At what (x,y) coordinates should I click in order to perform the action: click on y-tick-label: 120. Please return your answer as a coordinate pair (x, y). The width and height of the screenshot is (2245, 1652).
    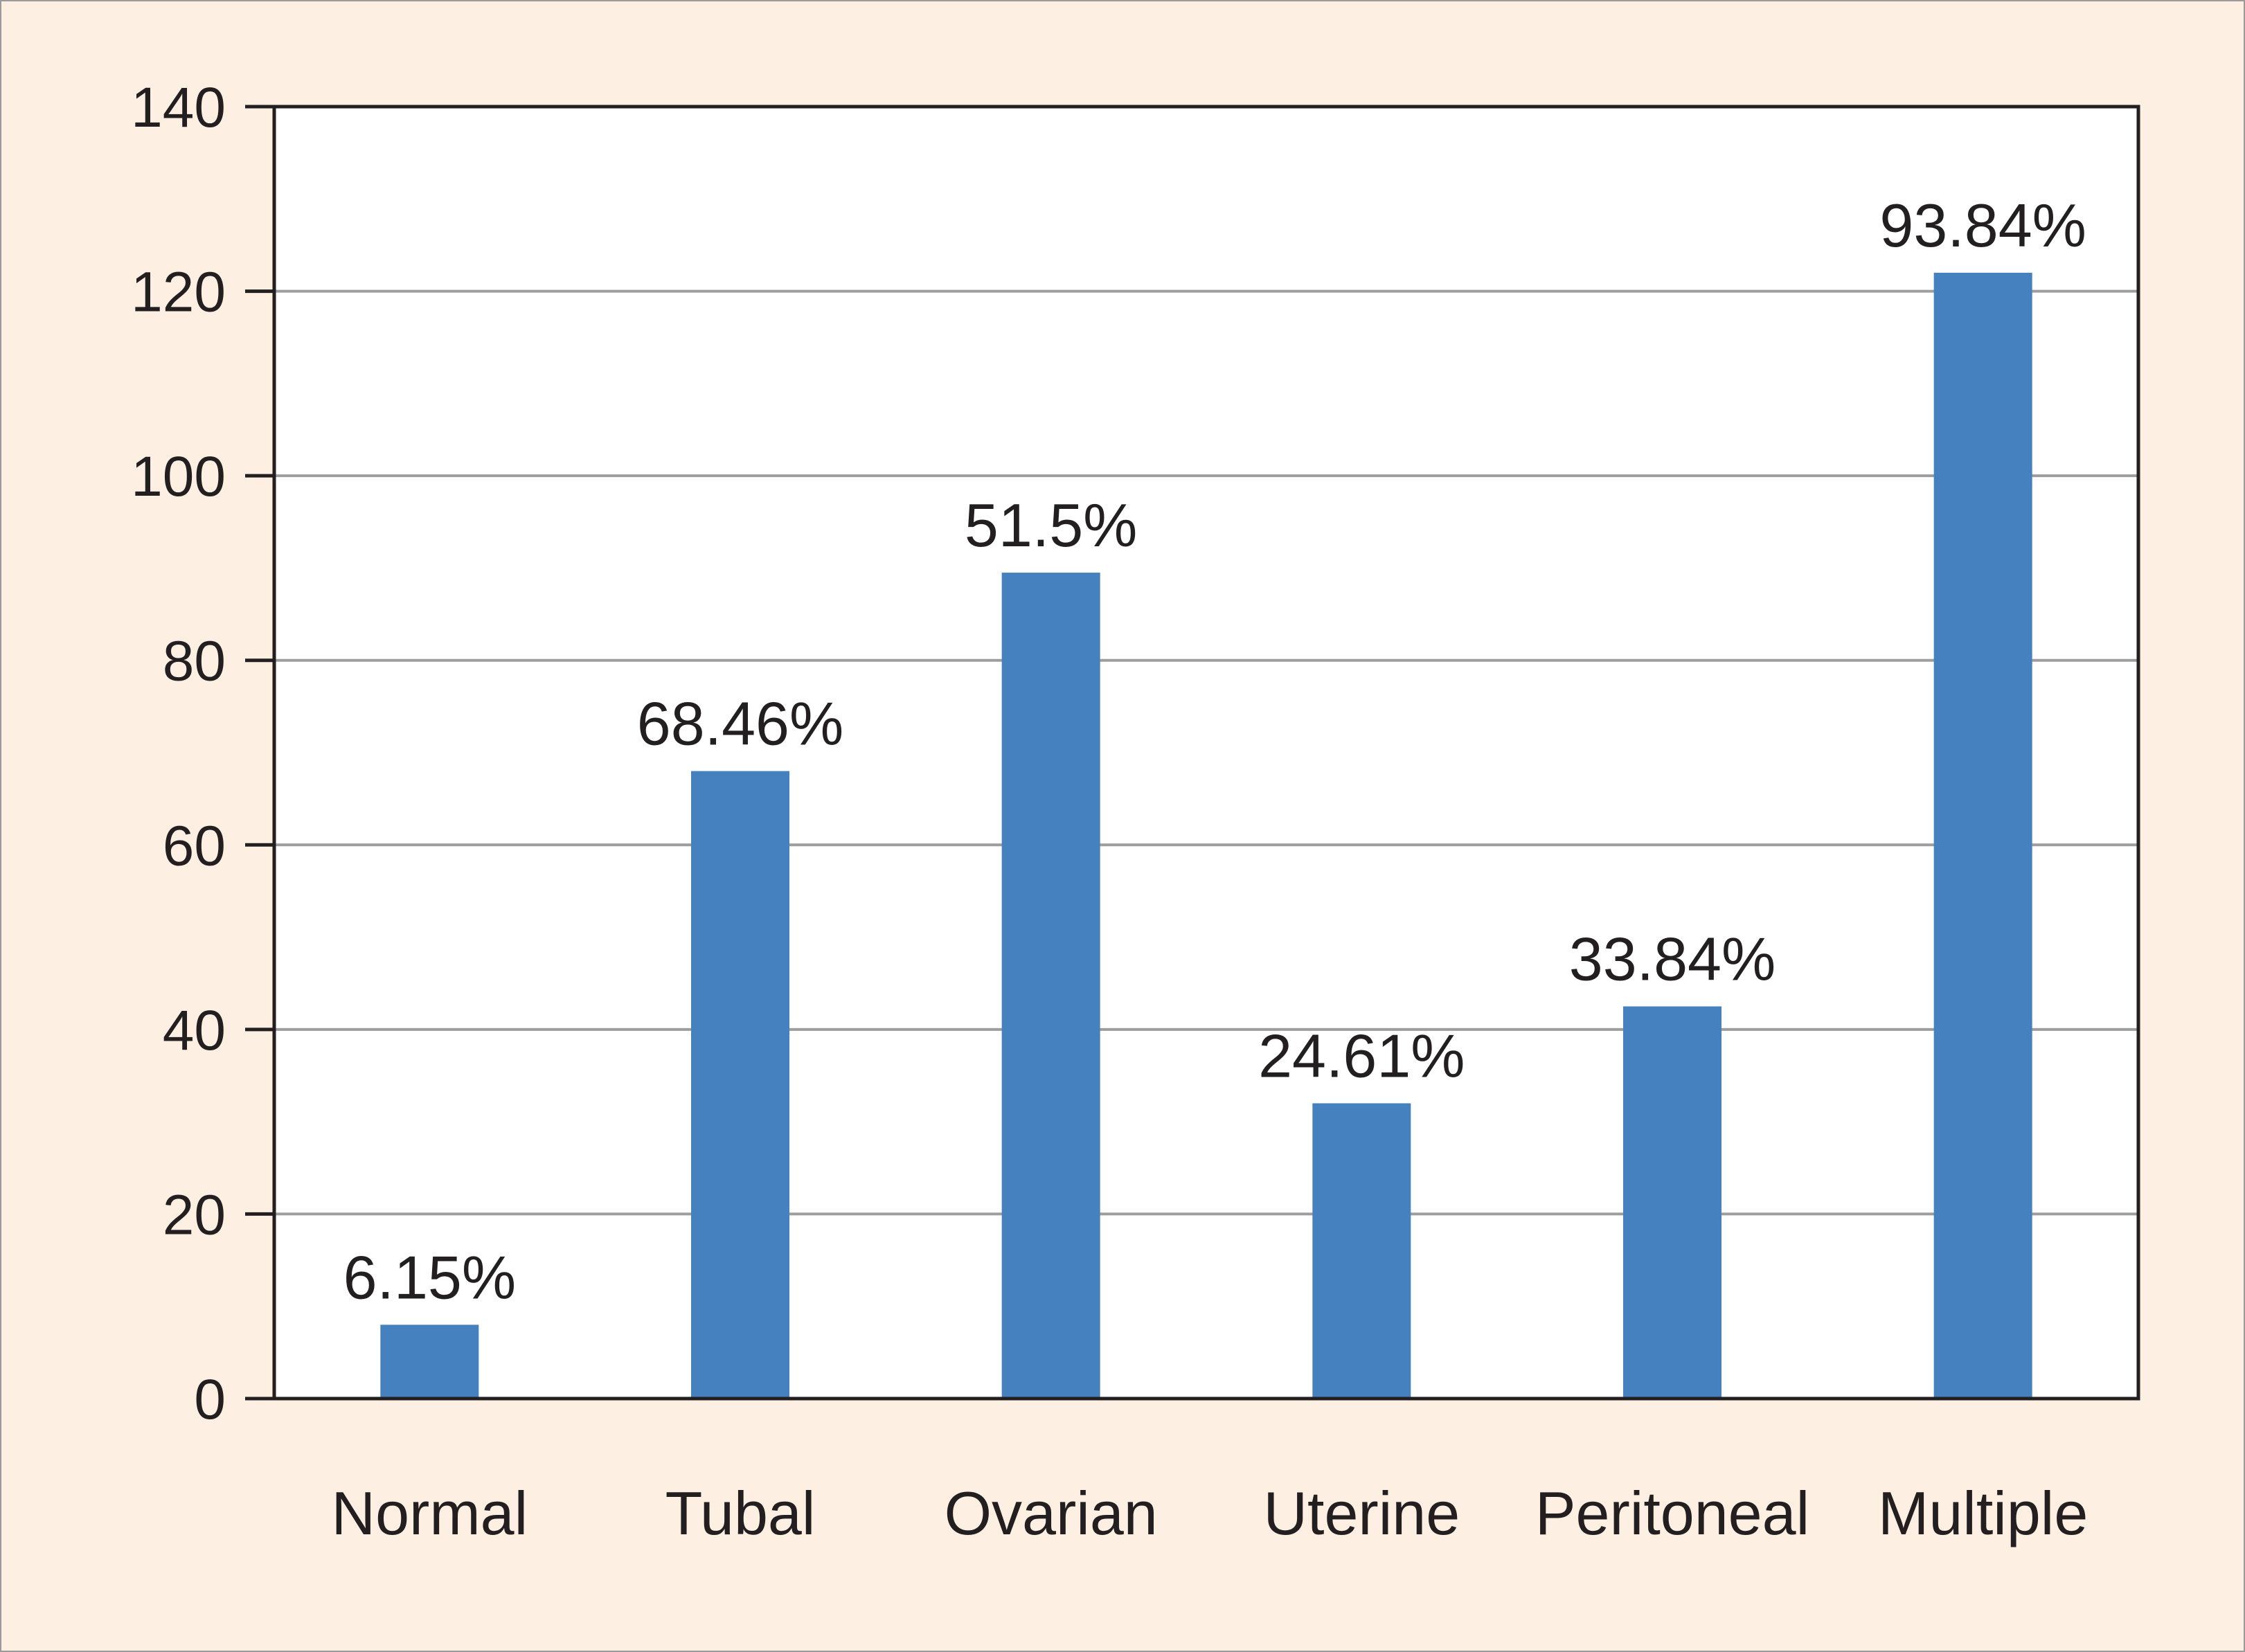
    Looking at the image, I should click on (179, 292).